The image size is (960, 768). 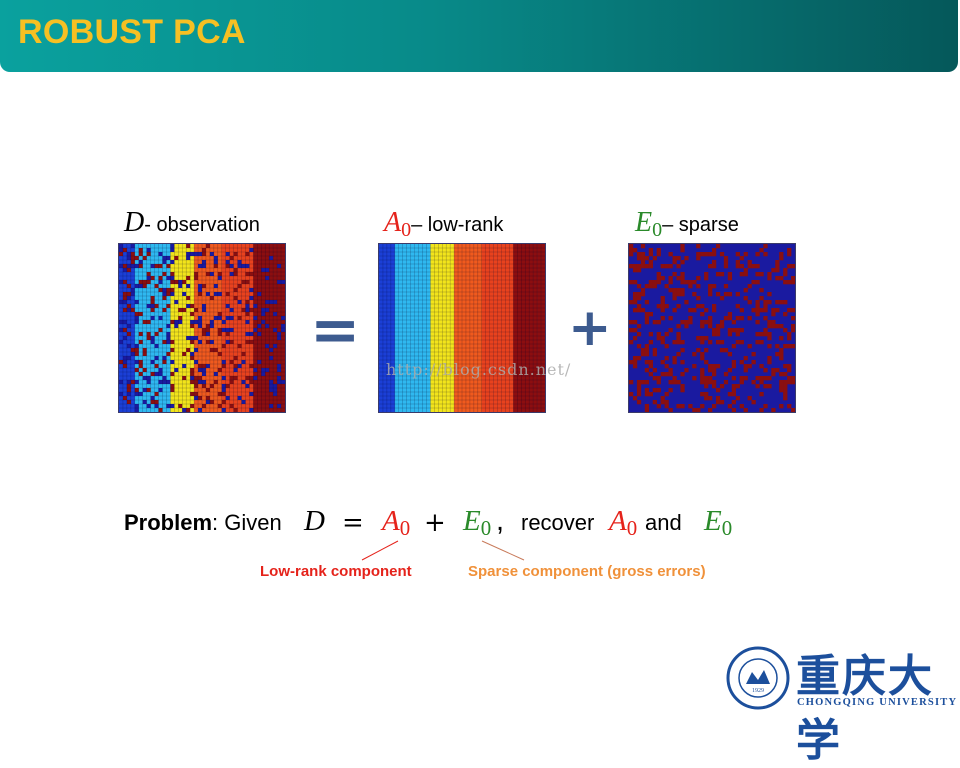 I want to click on and-text: and, so click(x=663, y=522).